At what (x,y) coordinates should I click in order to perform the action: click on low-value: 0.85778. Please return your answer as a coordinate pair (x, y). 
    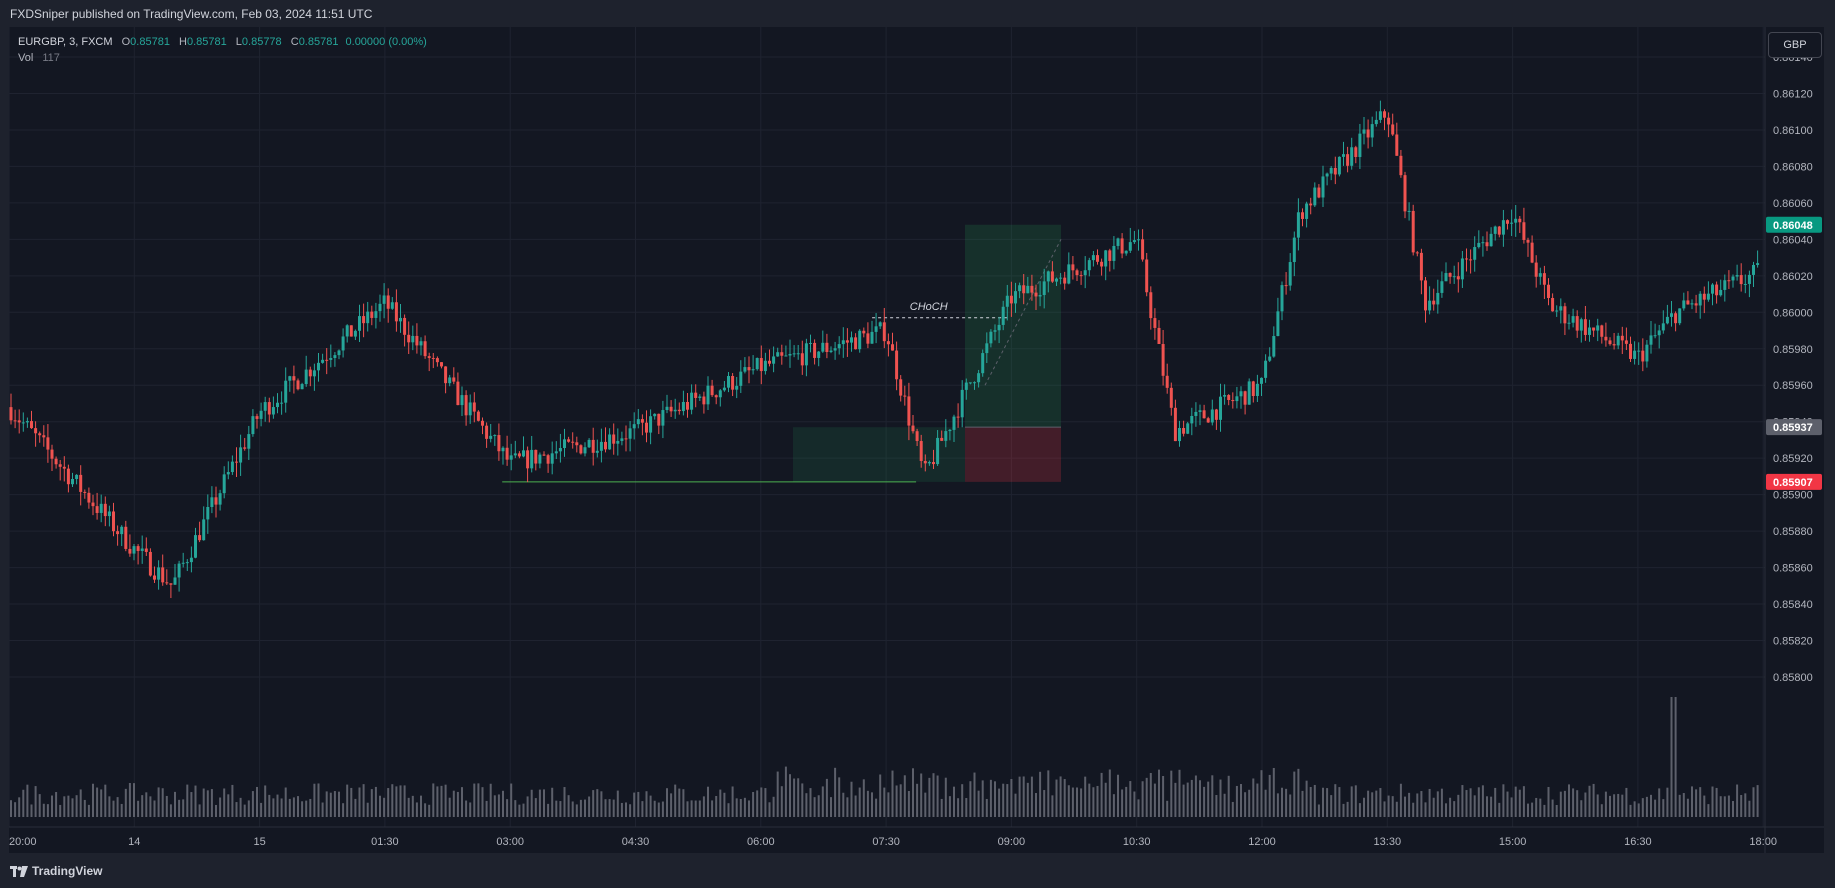
    Looking at the image, I should click on (261, 42).